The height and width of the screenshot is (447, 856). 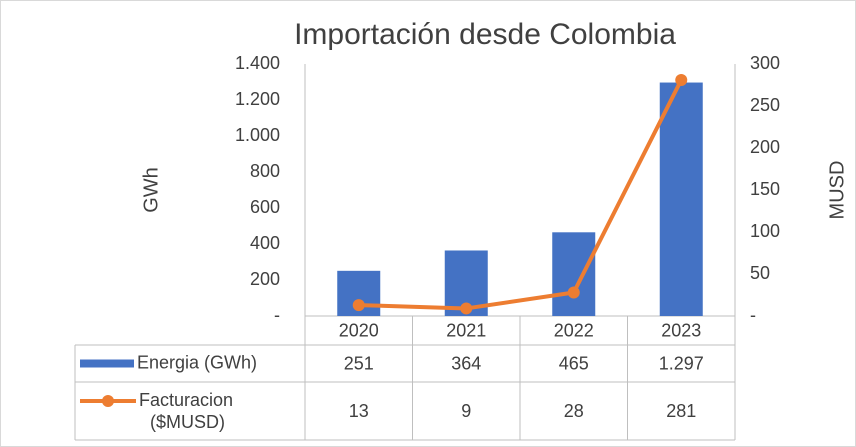 What do you see at coordinates (466, 363) in the screenshot?
I see `table-value: 364` at bounding box center [466, 363].